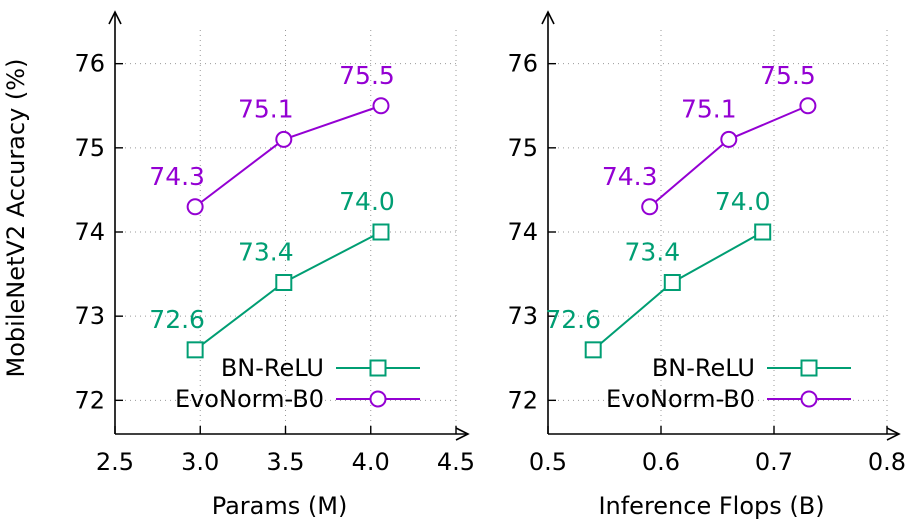 The width and height of the screenshot is (908, 530). I want to click on x-tick-label: 3.5, so click(285, 462).